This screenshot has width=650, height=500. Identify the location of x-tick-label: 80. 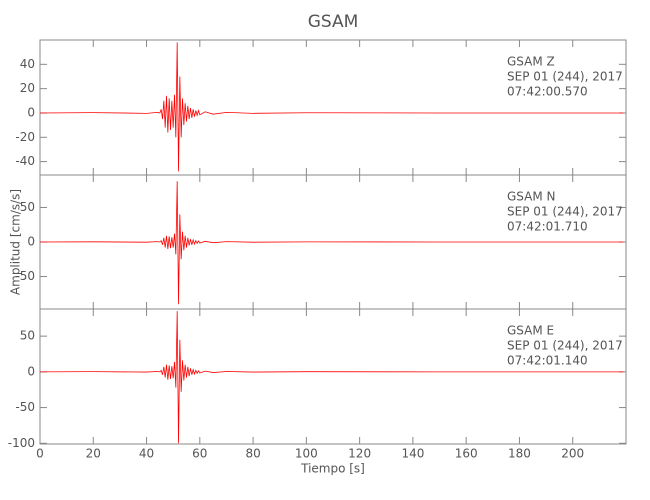
(252, 454).